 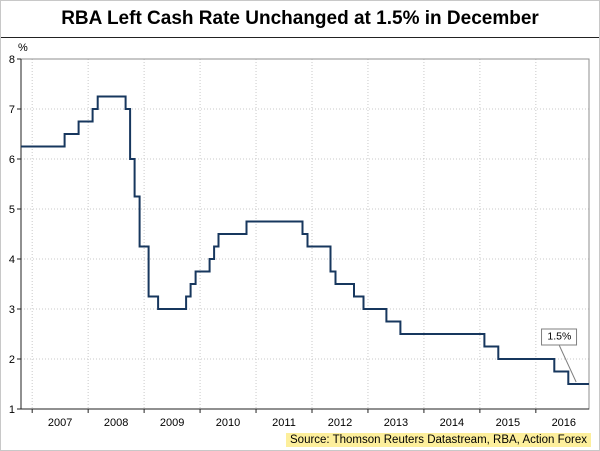 What do you see at coordinates (12, 210) in the screenshot?
I see `y-tick-label: 5` at bounding box center [12, 210].